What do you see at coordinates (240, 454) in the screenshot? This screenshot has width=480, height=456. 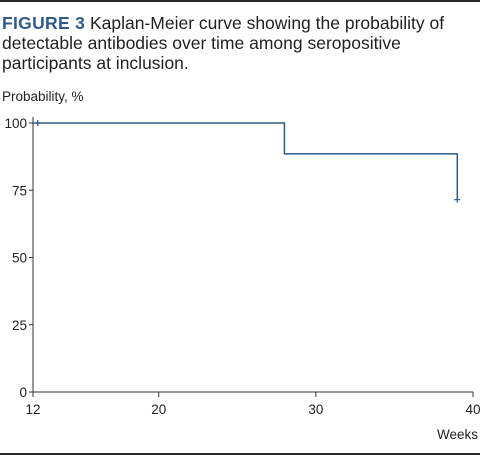 I see `bottom-rule` at bounding box center [240, 454].